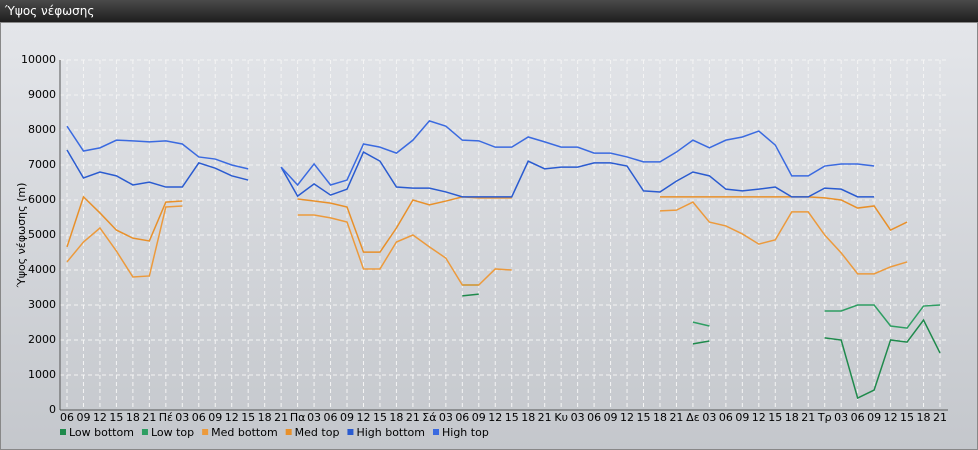 The image size is (978, 450). What do you see at coordinates (244, 432) in the screenshot?
I see `legend-label: Med bottom` at bounding box center [244, 432].